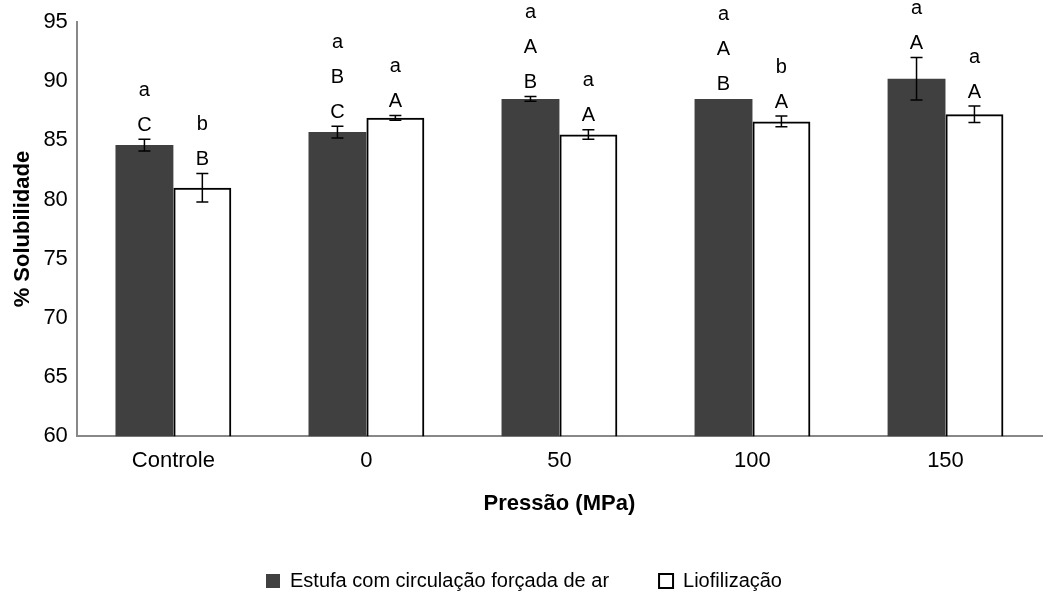 Image resolution: width=1056 pixels, height=611 pixels. I want to click on x-tick-label: 100, so click(752, 460).